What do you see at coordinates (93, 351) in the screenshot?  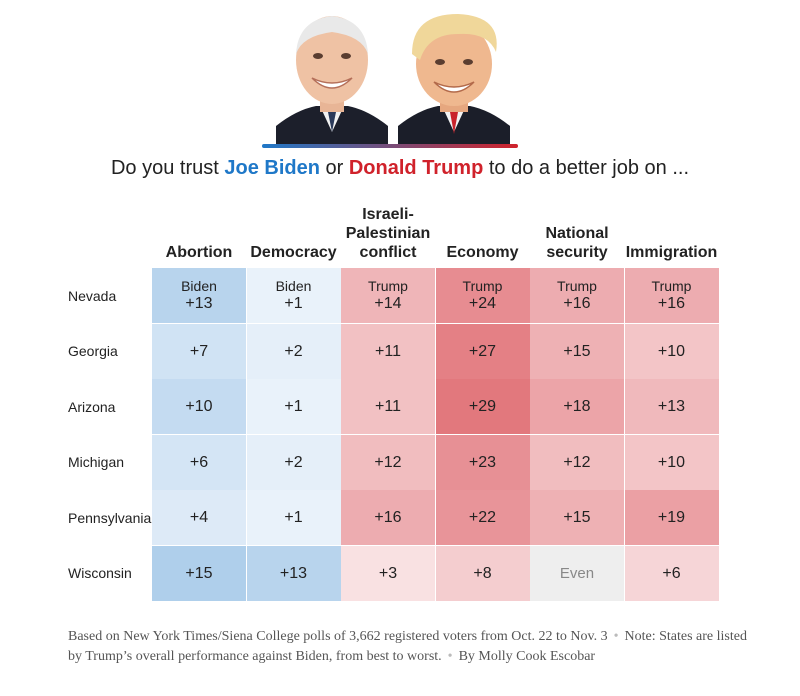 I see `row-label: Georgia` at bounding box center [93, 351].